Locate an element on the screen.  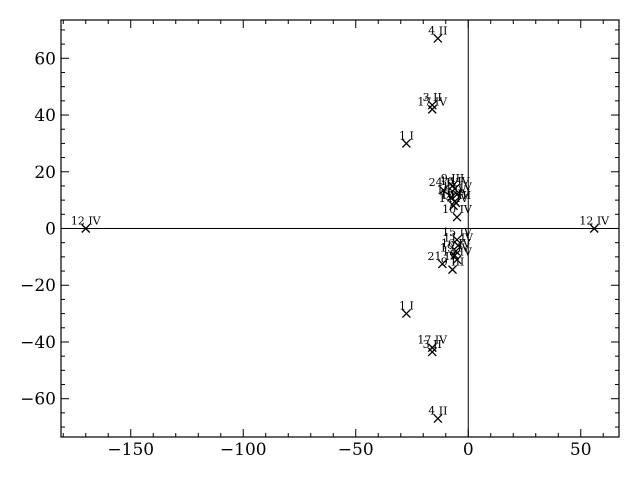
y-tick-label: −60 is located at coordinates (38, 400).